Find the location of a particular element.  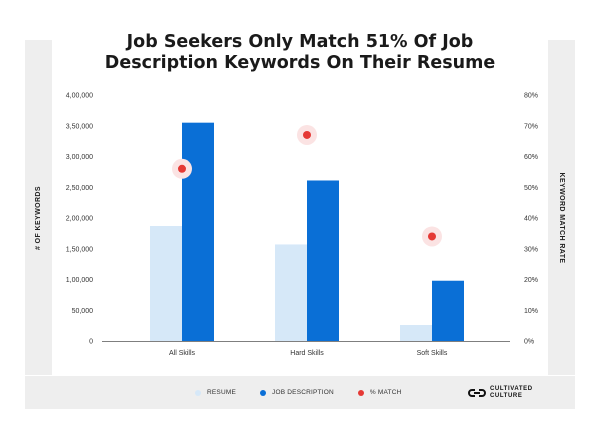

chart-title-line-1: Job Seekers Only Match 51% Of Job is located at coordinates (300, 42).